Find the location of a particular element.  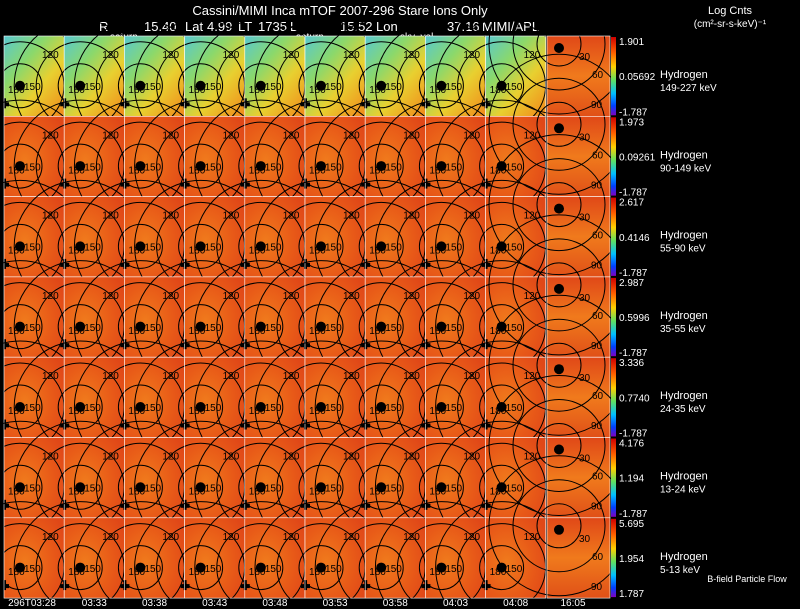

side-contour-label: 30 is located at coordinates (585, 57).